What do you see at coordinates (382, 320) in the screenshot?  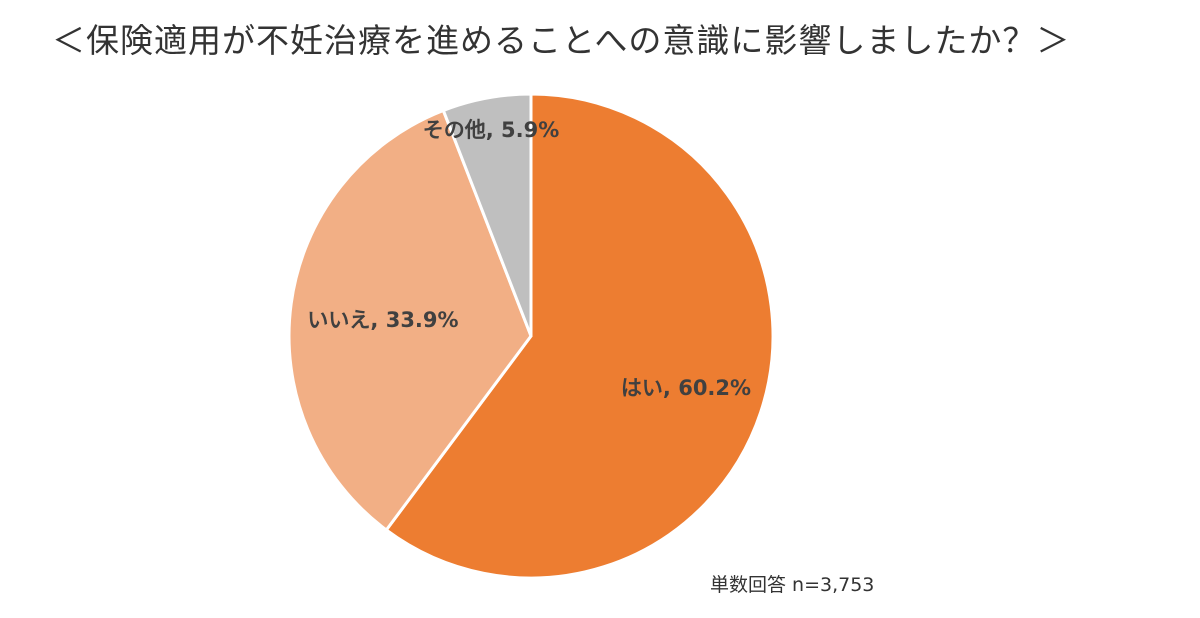 I see `slice-label-1: いいえ, 33.9%` at bounding box center [382, 320].